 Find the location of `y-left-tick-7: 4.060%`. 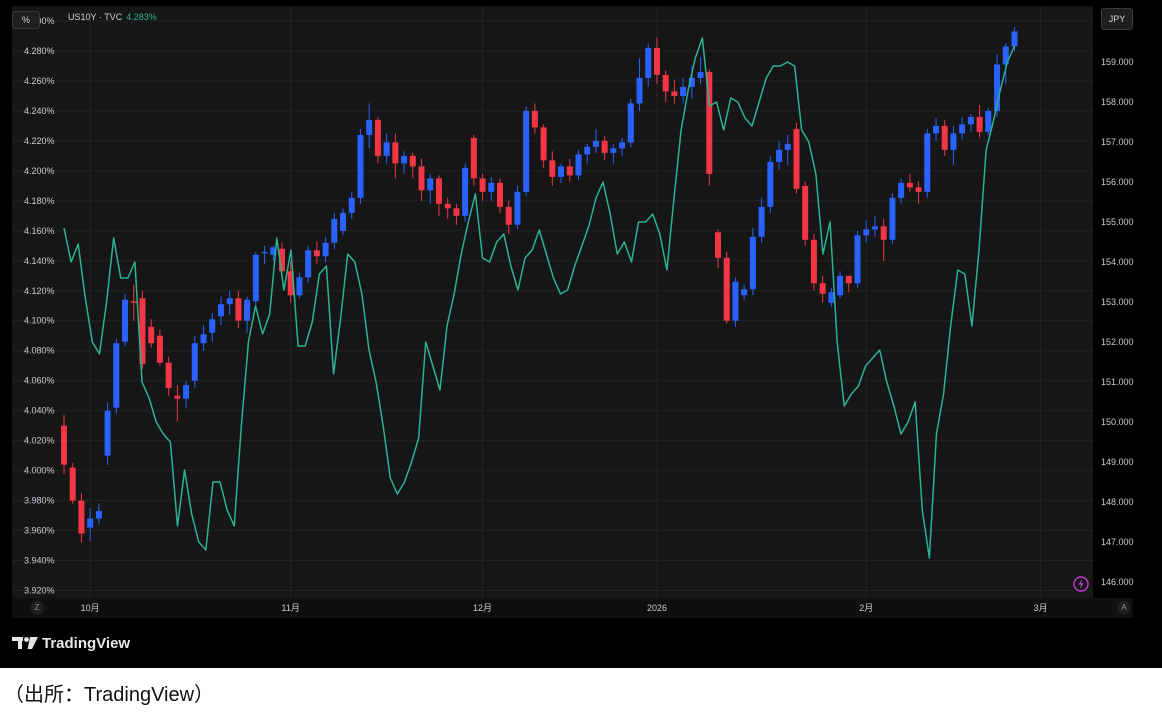

y-left-tick-7: 4.060% is located at coordinates (39, 381).